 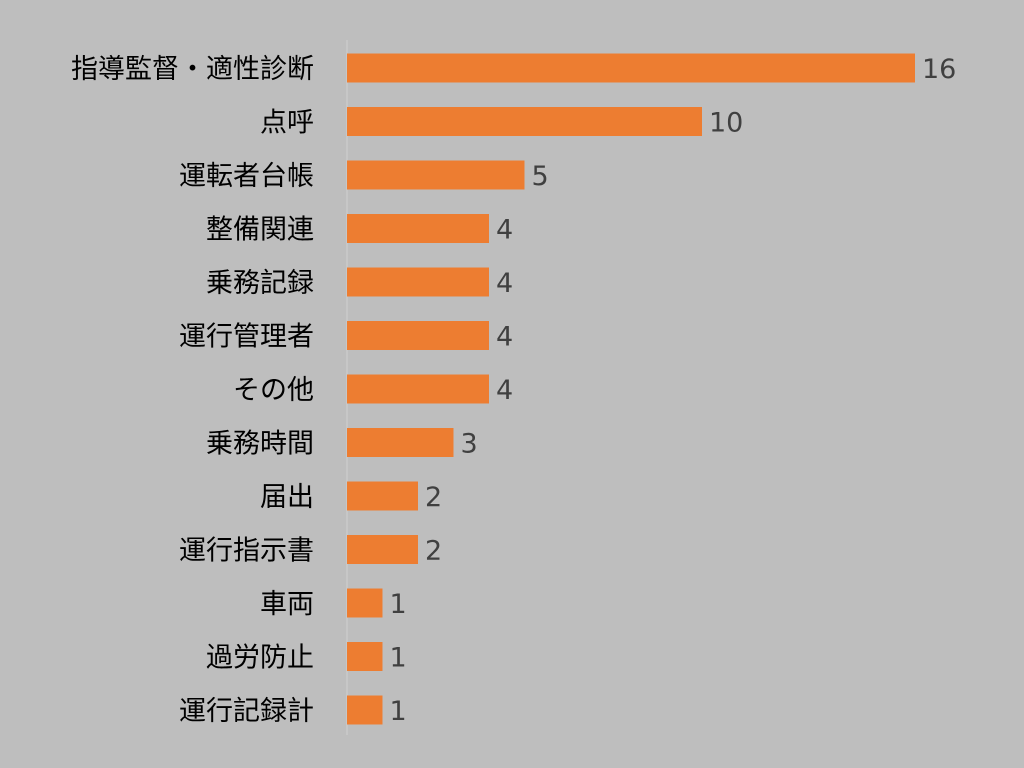 What do you see at coordinates (398, 658) in the screenshot?
I see `value-label-11: 1` at bounding box center [398, 658].